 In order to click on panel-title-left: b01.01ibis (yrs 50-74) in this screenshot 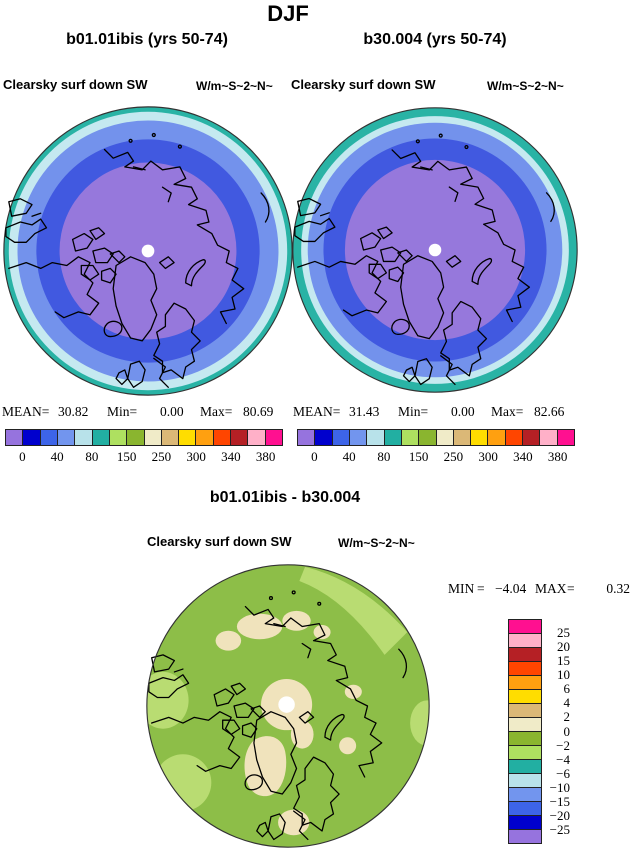, I will do `click(147, 39)`.